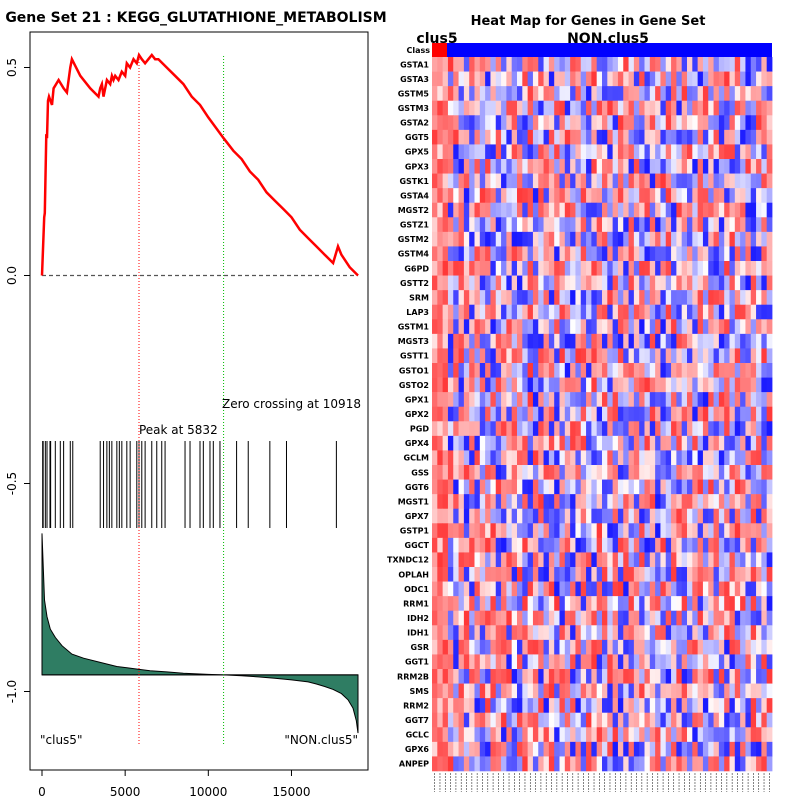 The image size is (800, 800). Describe the element at coordinates (12, 691) in the screenshot. I see `y-tick-label: -1.0` at that location.